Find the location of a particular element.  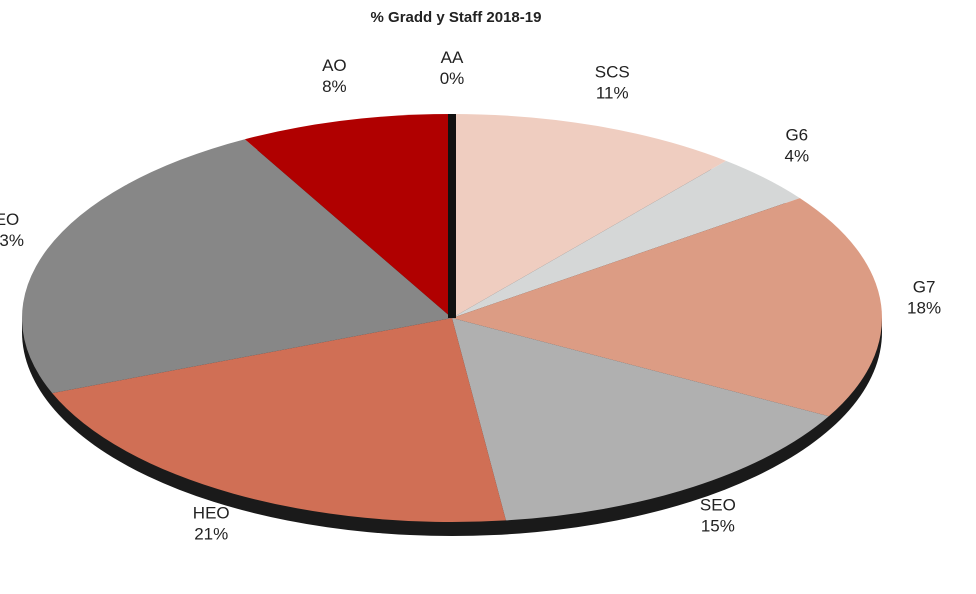

label-name: AA is located at coordinates (452, 57).